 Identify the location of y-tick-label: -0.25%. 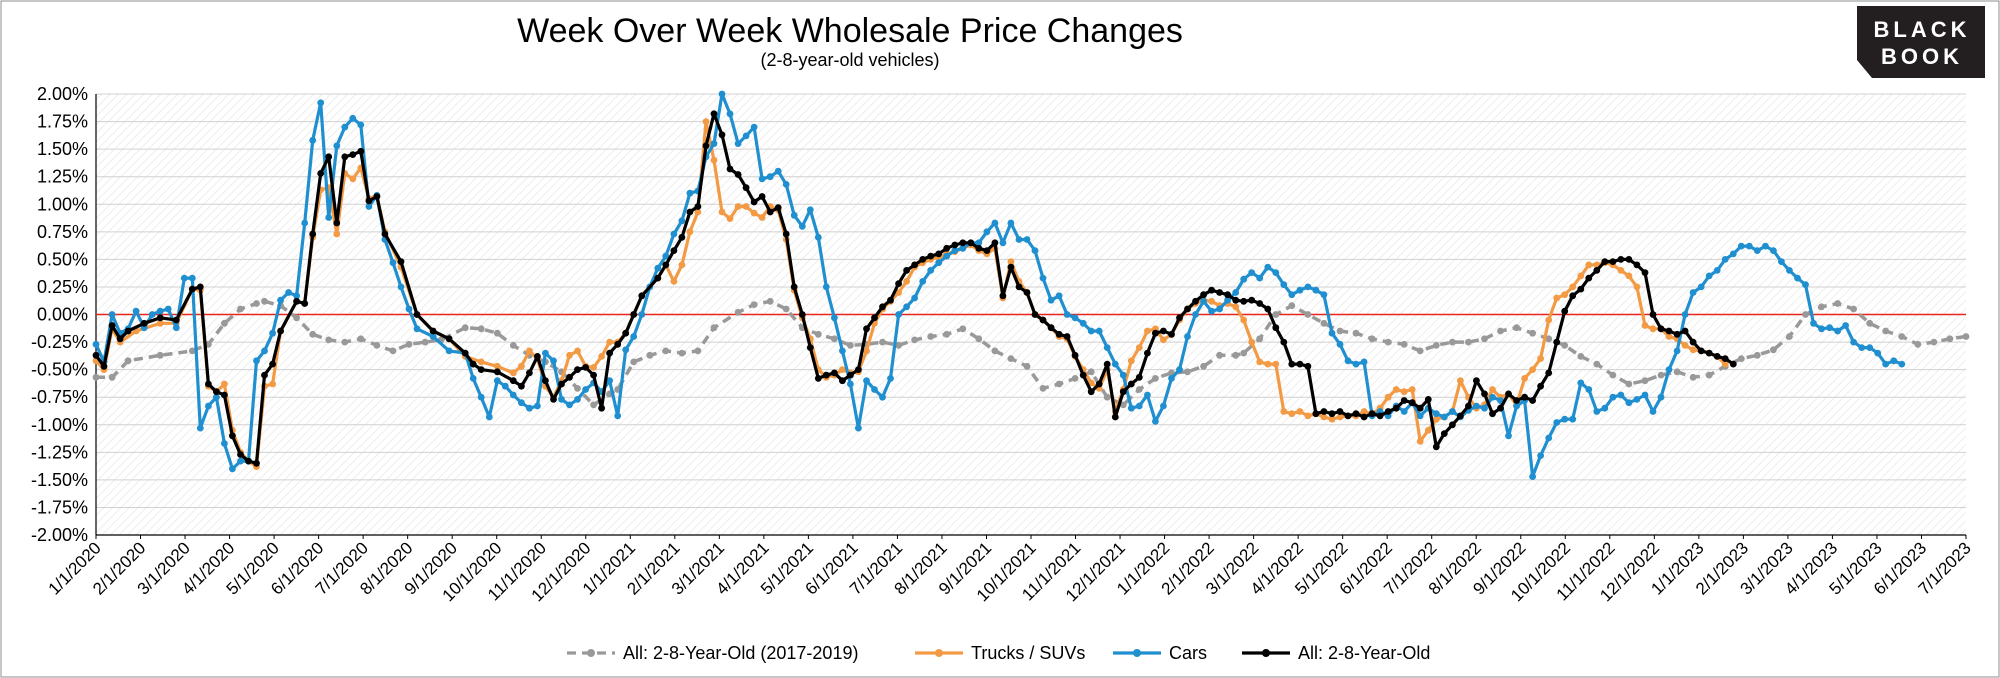
(59, 342).